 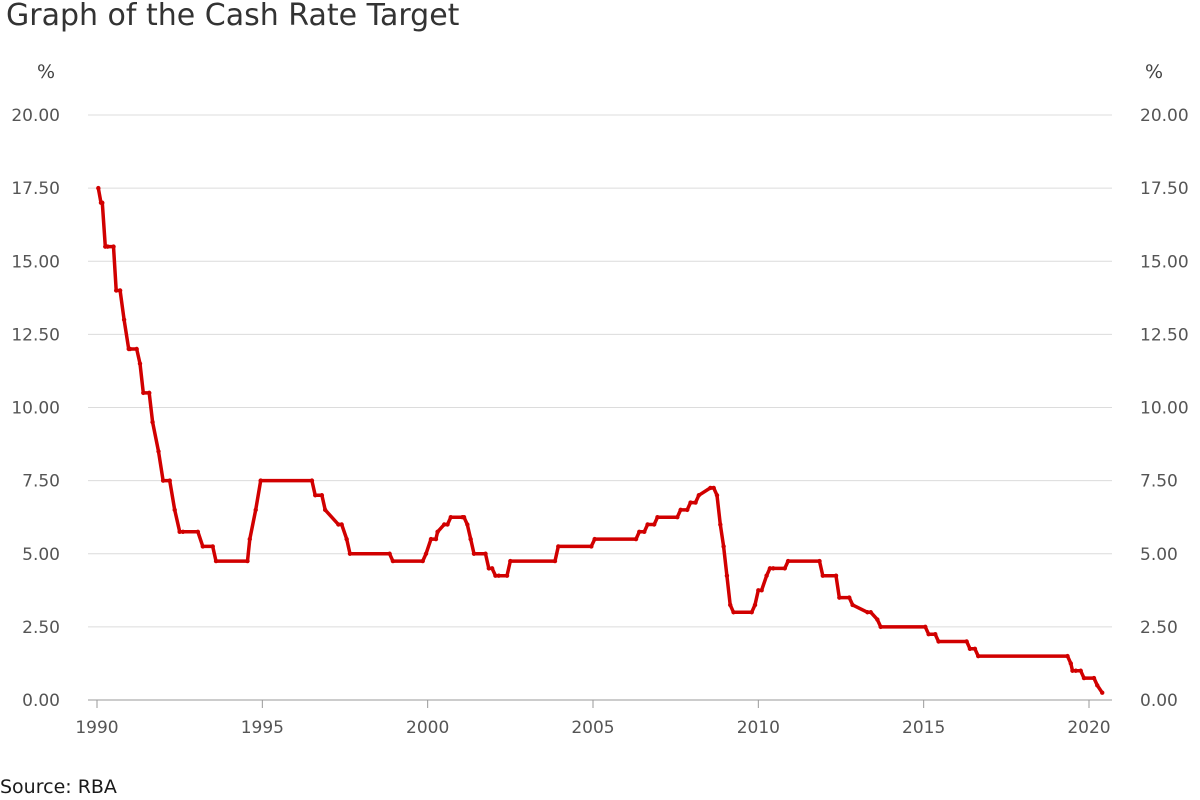 What do you see at coordinates (1154, 72) in the screenshot?
I see `y-unit-right: %` at bounding box center [1154, 72].